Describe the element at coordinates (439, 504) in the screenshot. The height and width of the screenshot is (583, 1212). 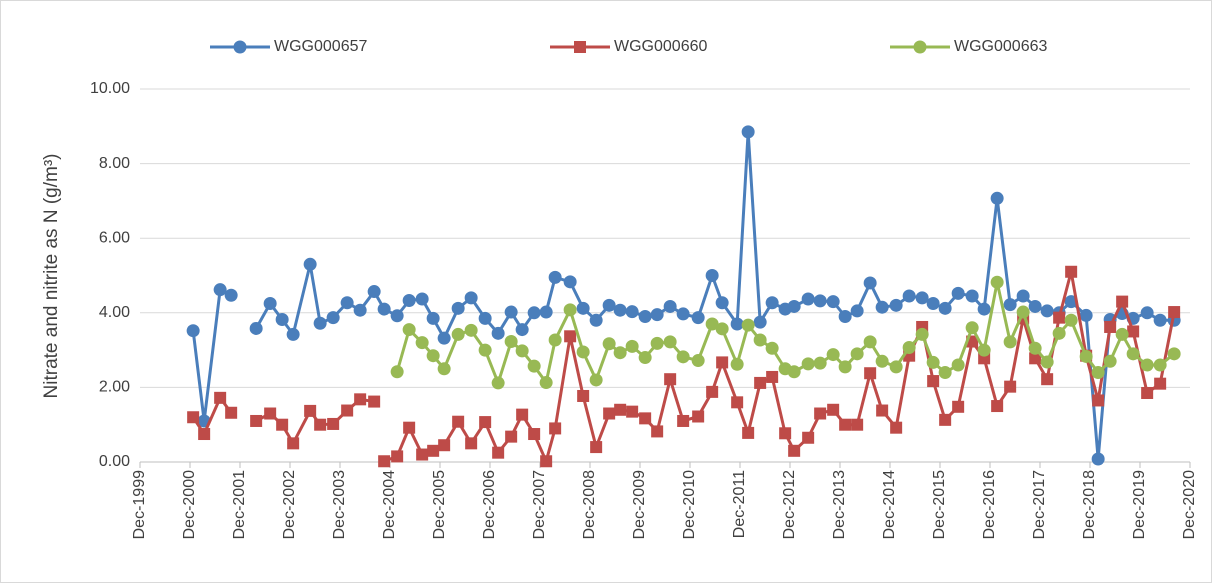
I see `x-tick-label: Dec-2005` at that location.